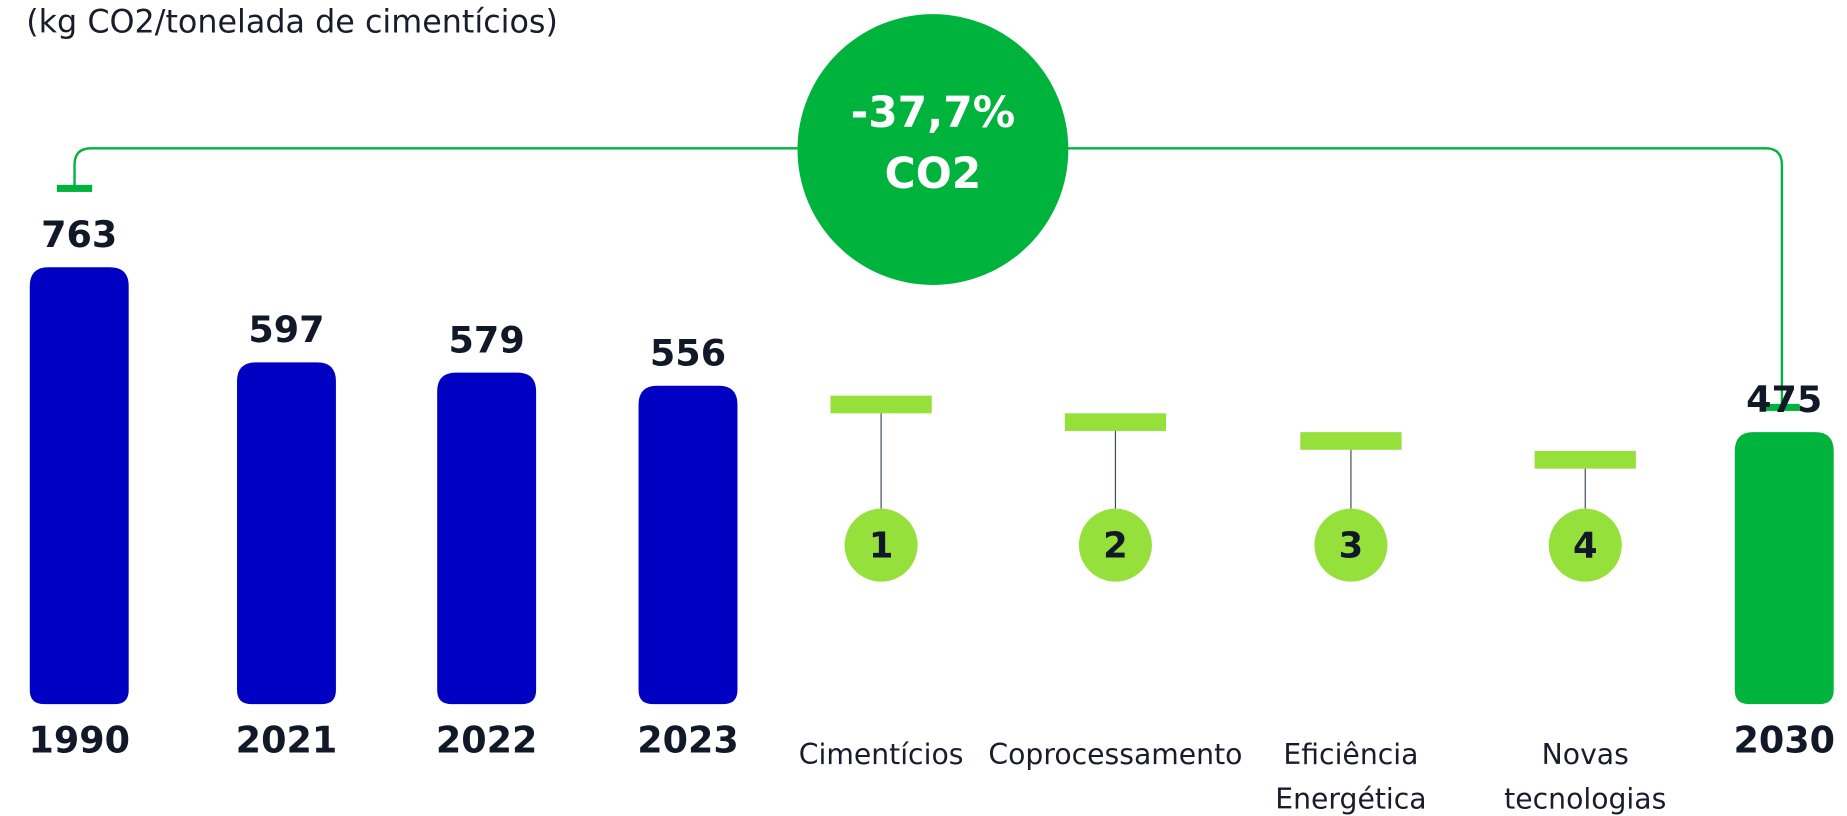  I want to click on badge, so click(933, 149).